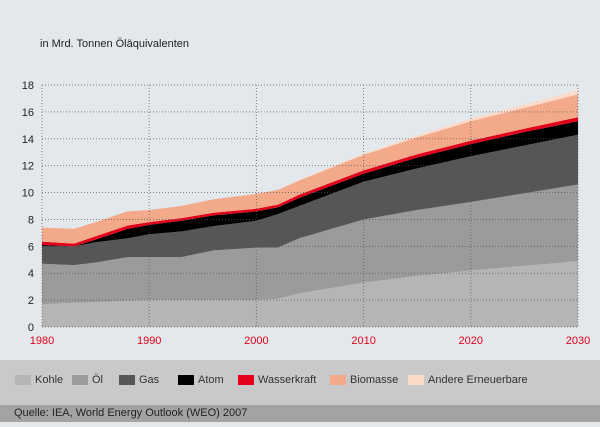 The width and height of the screenshot is (600, 427). Describe the element at coordinates (42, 341) in the screenshot. I see `x-tick-label: 1980` at that location.